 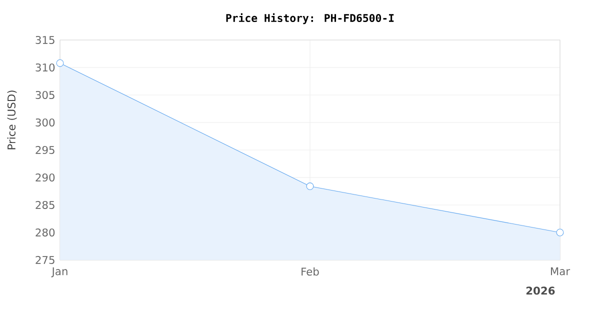 What do you see at coordinates (45, 177) in the screenshot?
I see `y-tick-label: 290` at bounding box center [45, 177].